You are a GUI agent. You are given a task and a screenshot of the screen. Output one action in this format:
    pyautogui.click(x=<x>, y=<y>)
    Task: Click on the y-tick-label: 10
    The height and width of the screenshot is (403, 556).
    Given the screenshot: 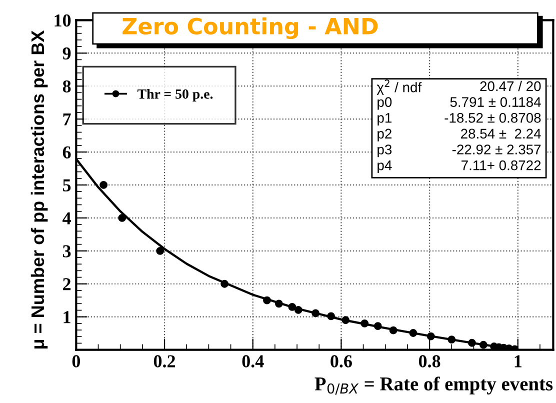 What is the action you would take?
    pyautogui.click(x=62, y=20)
    